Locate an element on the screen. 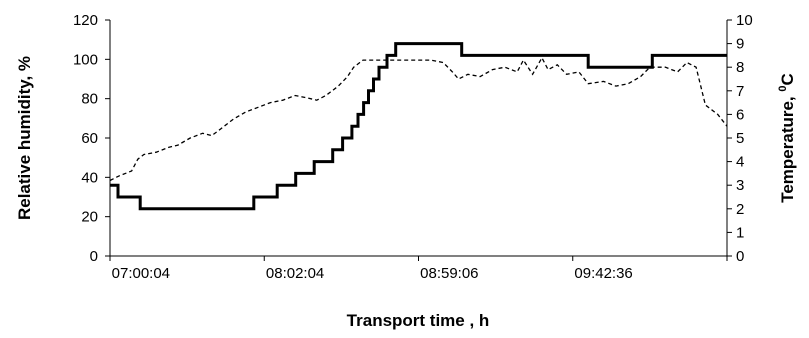 This screenshot has width=809, height=338. x-tick-label: 08:02:04 is located at coordinates (295, 273).